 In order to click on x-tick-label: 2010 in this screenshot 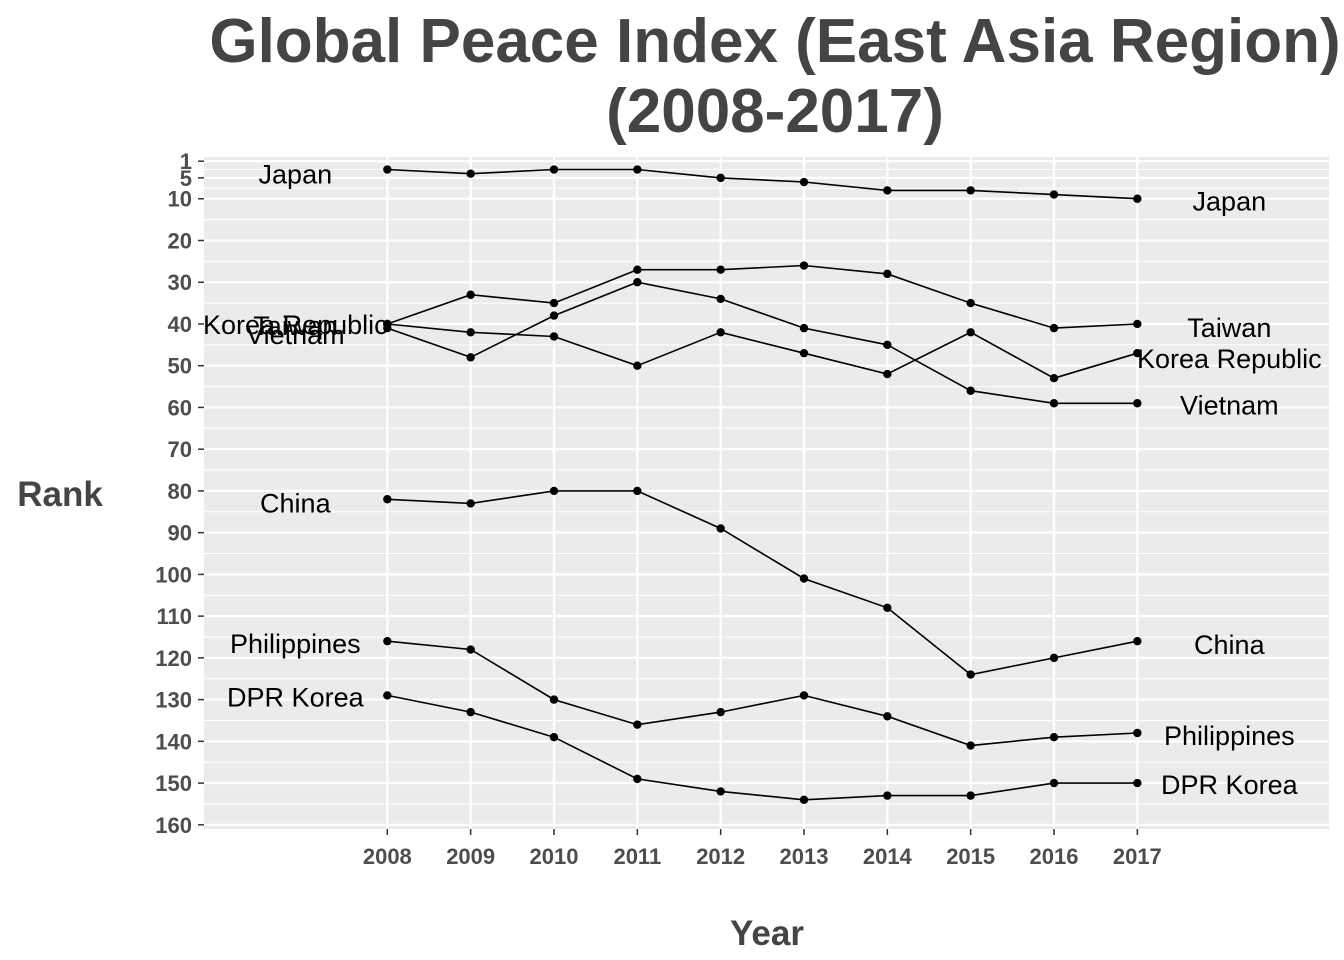, I will do `click(554, 856)`.